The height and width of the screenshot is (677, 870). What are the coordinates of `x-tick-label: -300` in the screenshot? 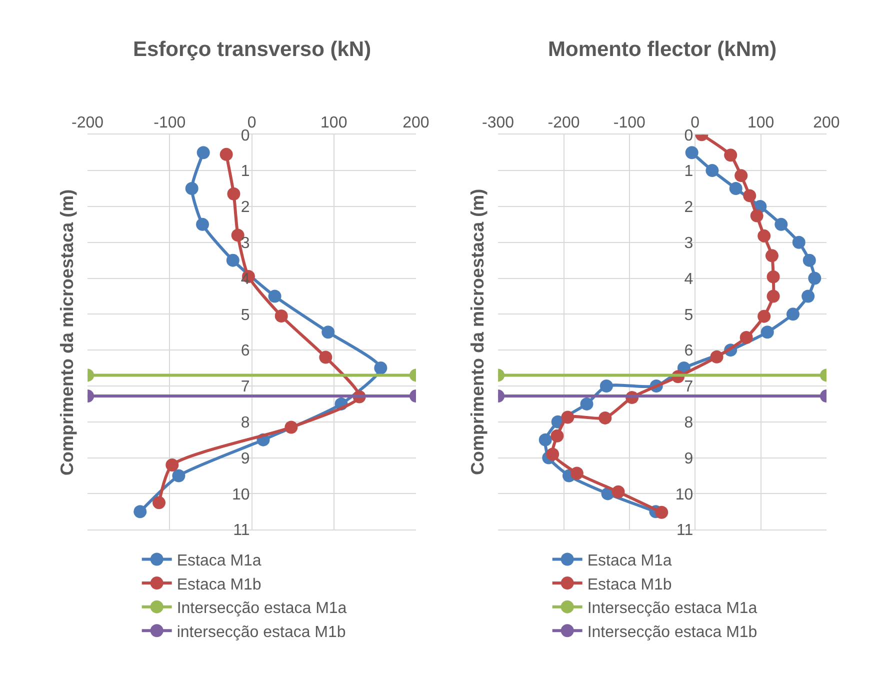 It's located at (498, 123).